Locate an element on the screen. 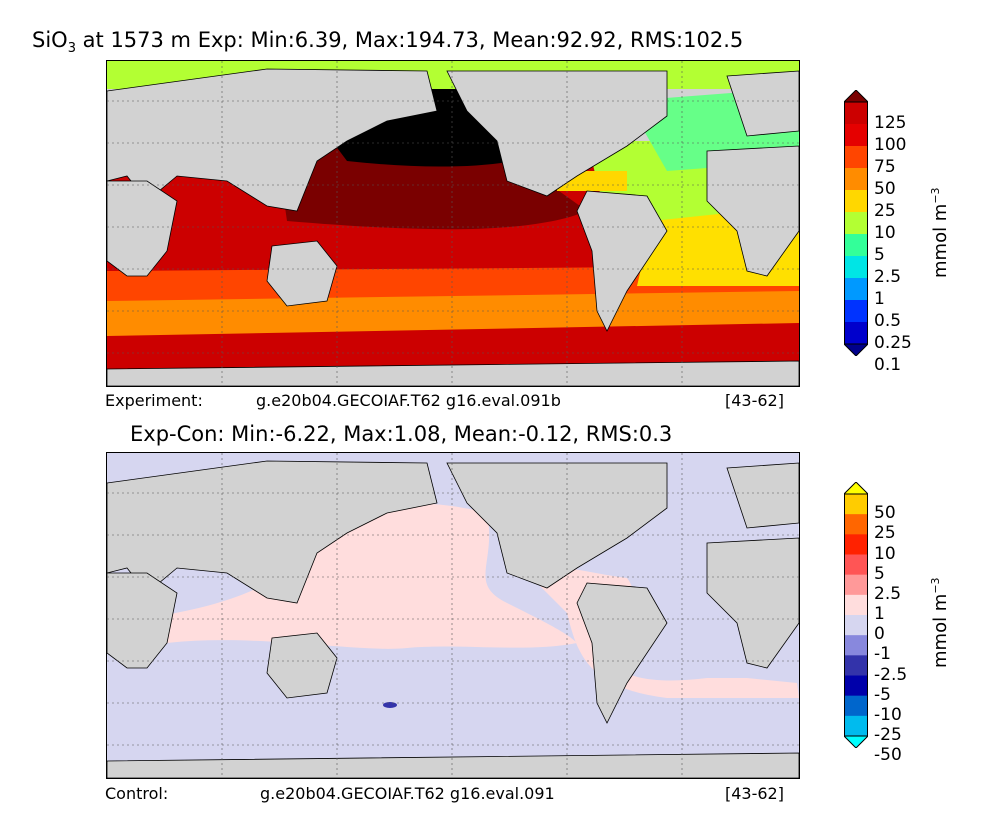  experiment-colorbar-svg is located at coordinates (856, 223).